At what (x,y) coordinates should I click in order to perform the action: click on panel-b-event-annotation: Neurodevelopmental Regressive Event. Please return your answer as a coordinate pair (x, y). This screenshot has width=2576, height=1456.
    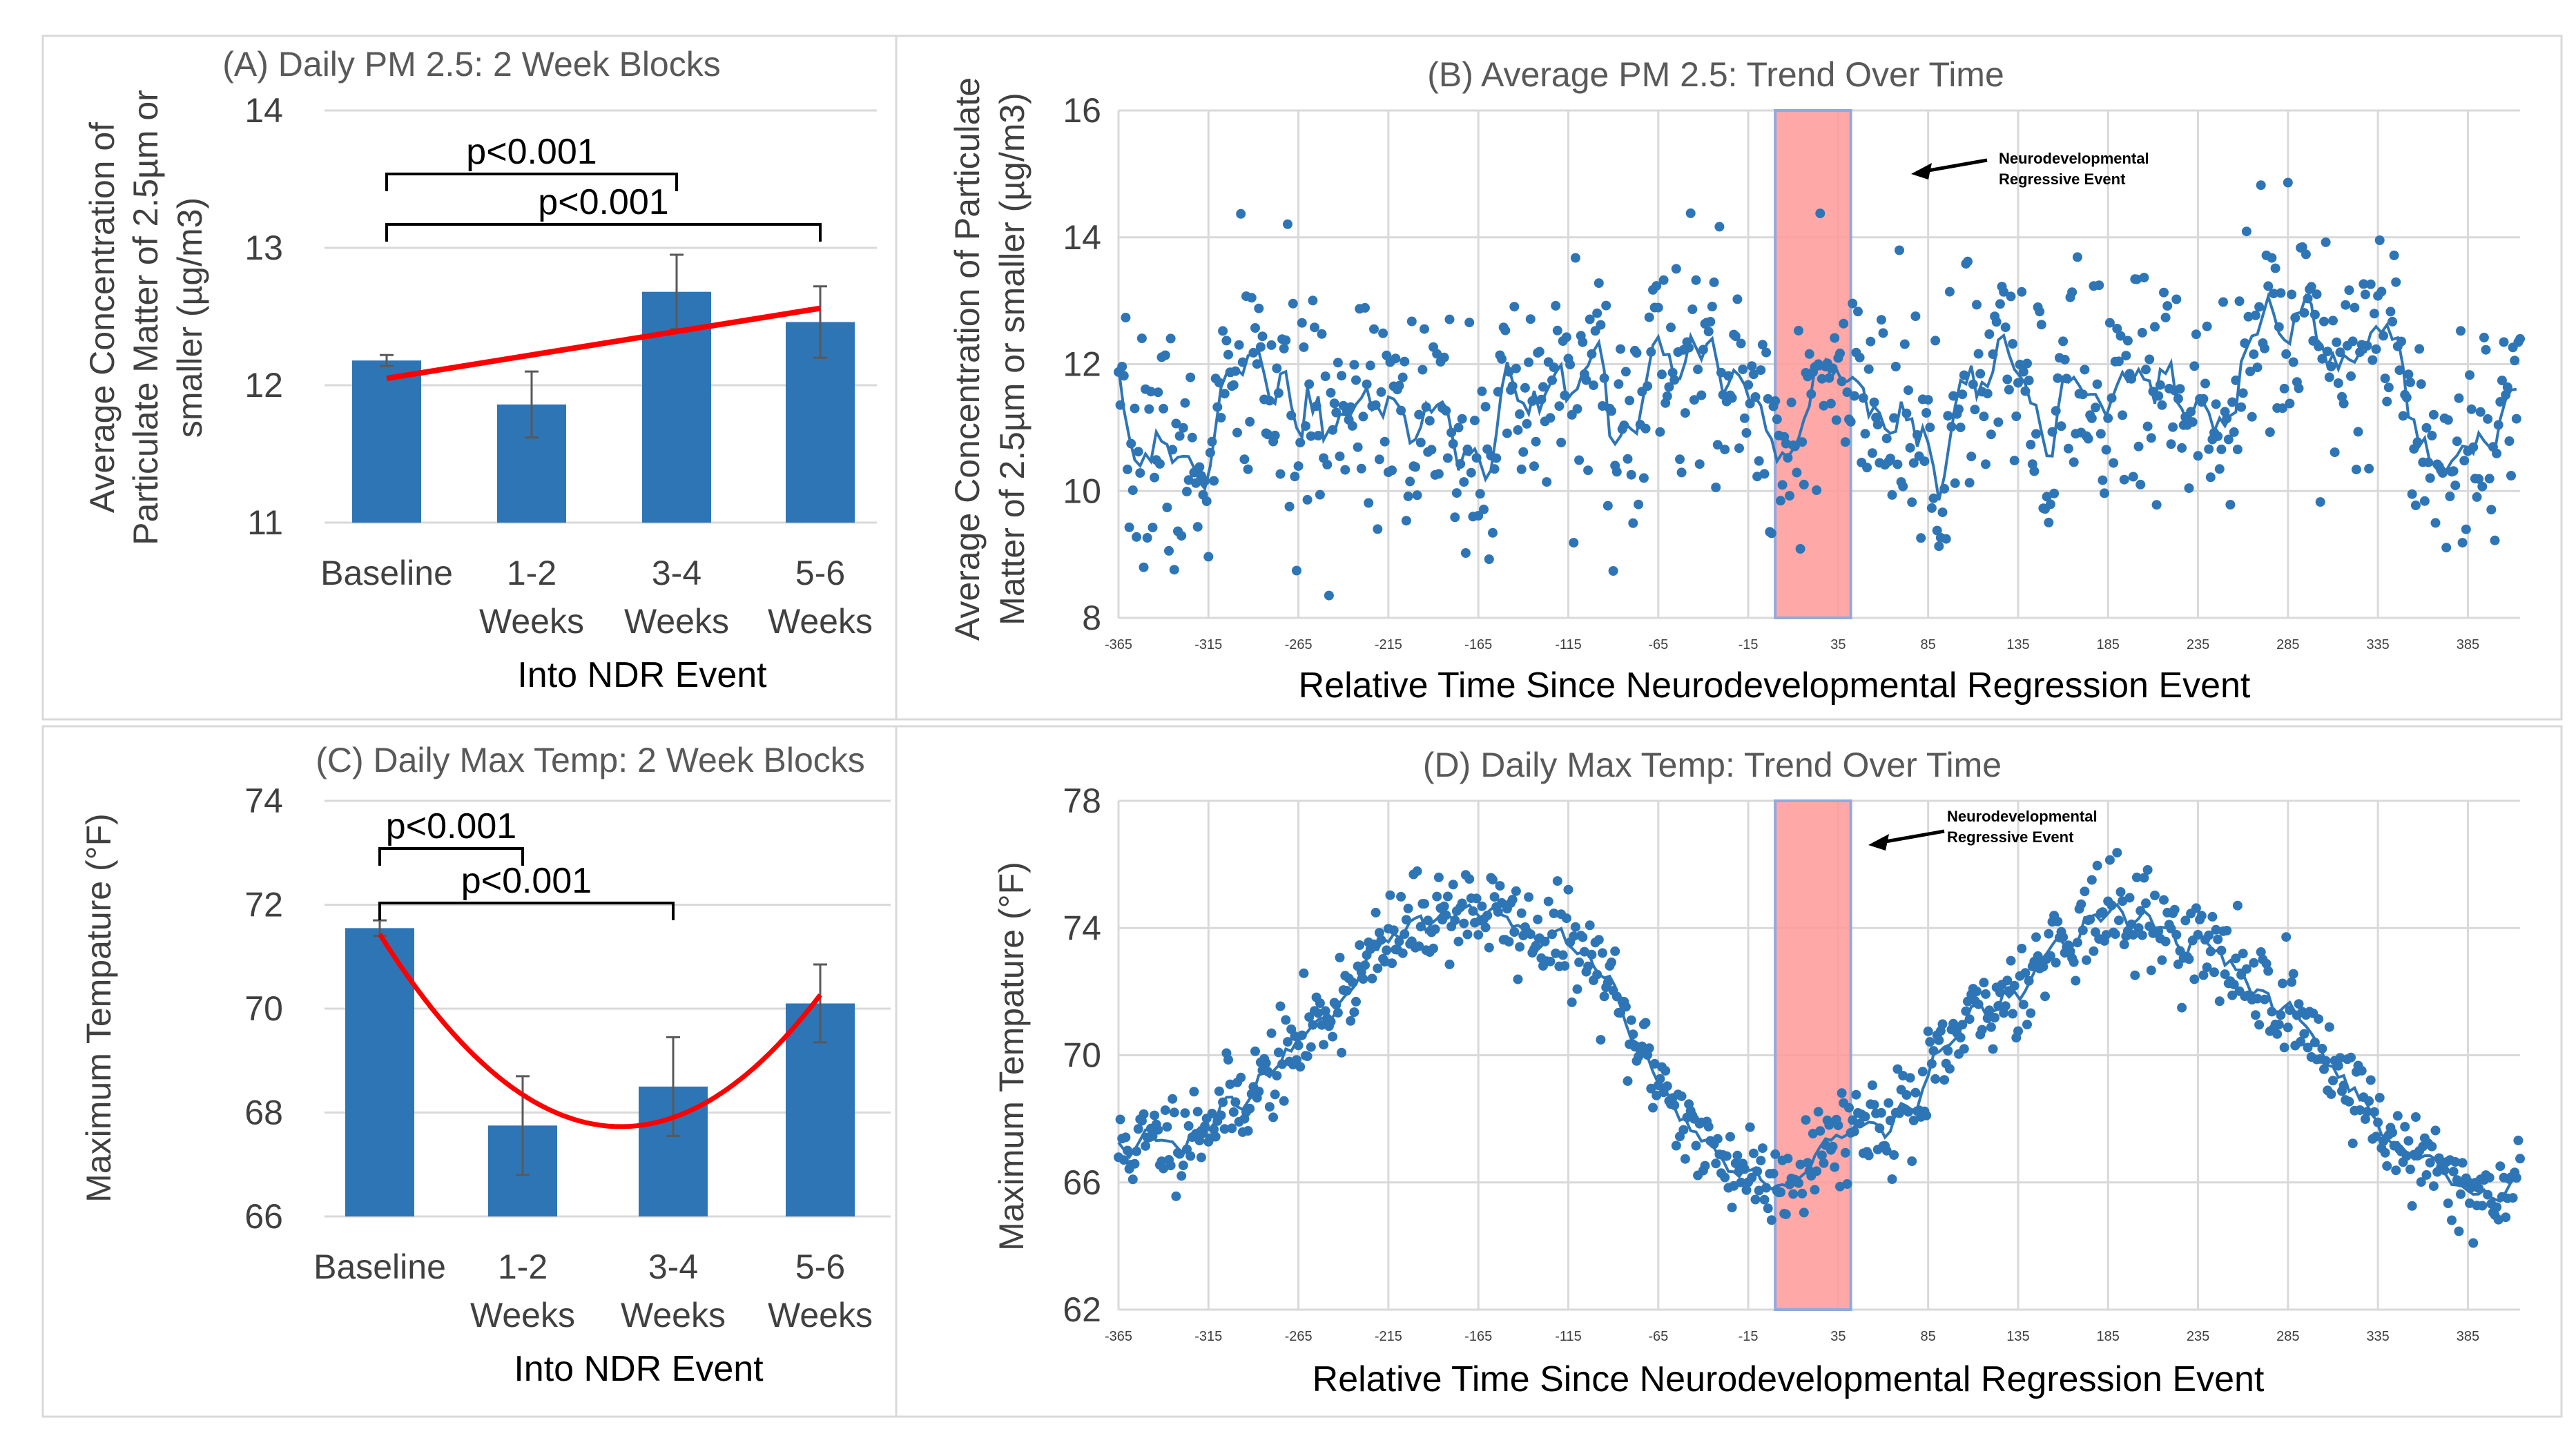
    Looking at the image, I should click on (2030, 169).